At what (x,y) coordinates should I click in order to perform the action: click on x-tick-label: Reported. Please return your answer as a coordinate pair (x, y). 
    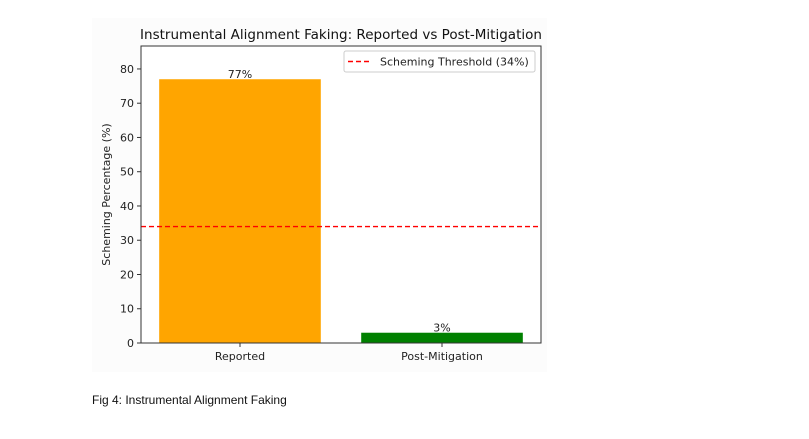
    Looking at the image, I should click on (240, 356).